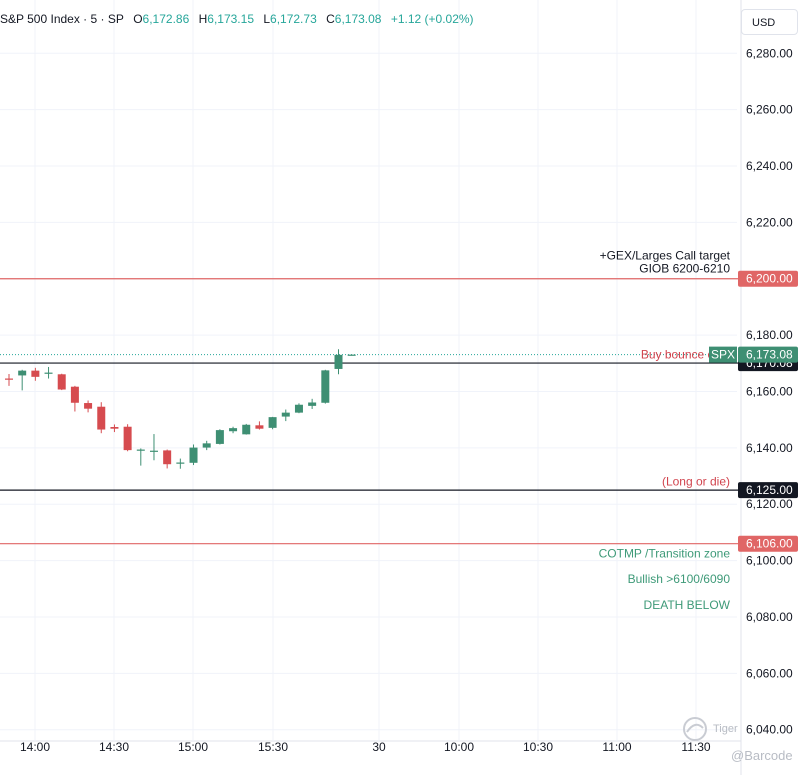 This screenshot has height=775, width=812. Describe the element at coordinates (695, 747) in the screenshot. I see `x-tick-label: 11:30` at that location.